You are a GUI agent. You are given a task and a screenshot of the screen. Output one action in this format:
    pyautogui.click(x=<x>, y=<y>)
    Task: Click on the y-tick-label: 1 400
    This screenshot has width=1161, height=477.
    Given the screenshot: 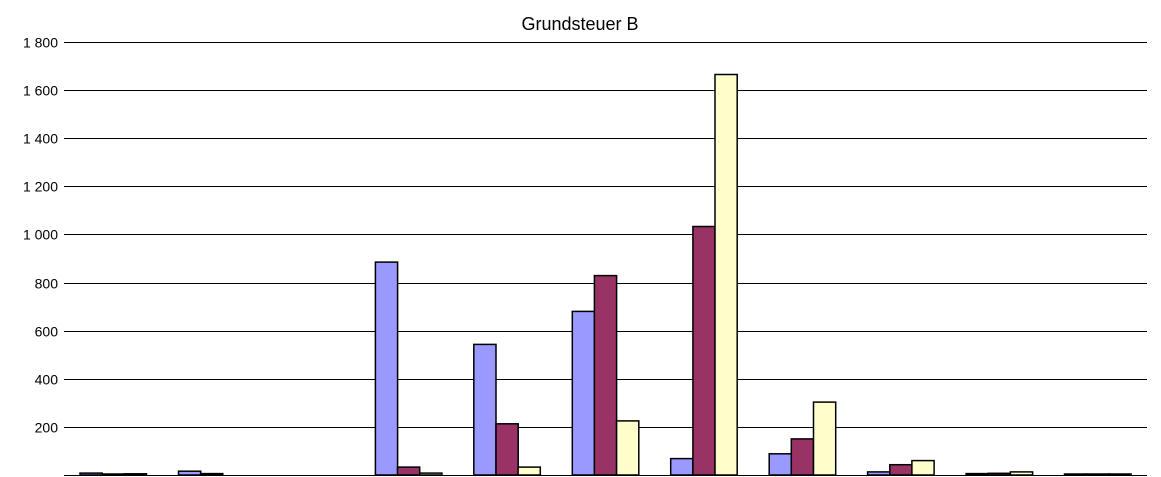 What is the action you would take?
    pyautogui.click(x=40, y=139)
    